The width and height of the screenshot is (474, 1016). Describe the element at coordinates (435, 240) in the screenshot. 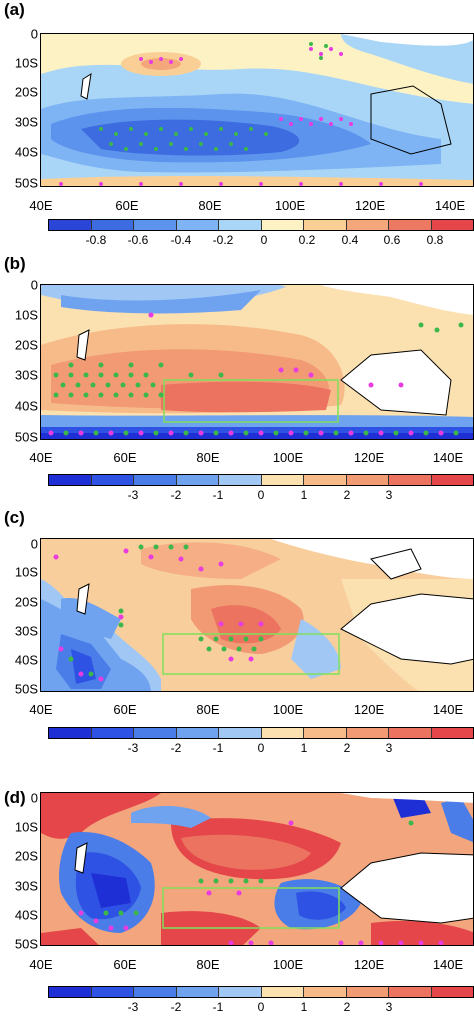

I see `colorbar-tick: 0.8` at that location.